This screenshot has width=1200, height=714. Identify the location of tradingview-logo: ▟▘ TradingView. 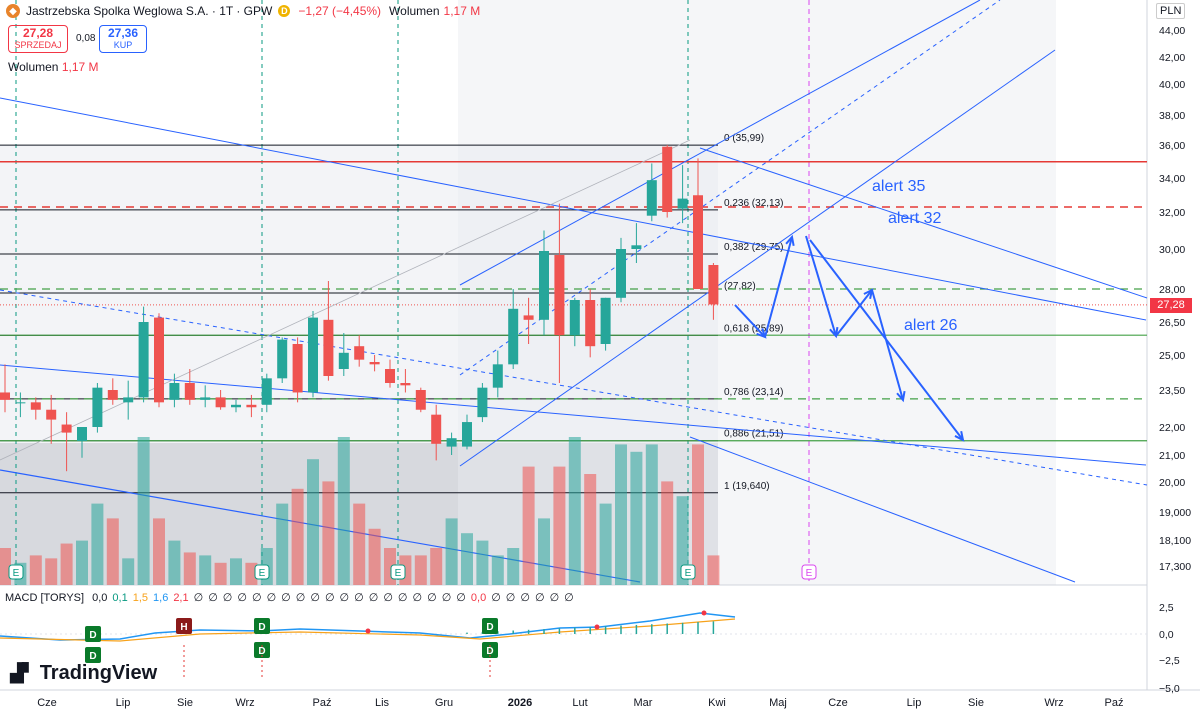
(83, 673).